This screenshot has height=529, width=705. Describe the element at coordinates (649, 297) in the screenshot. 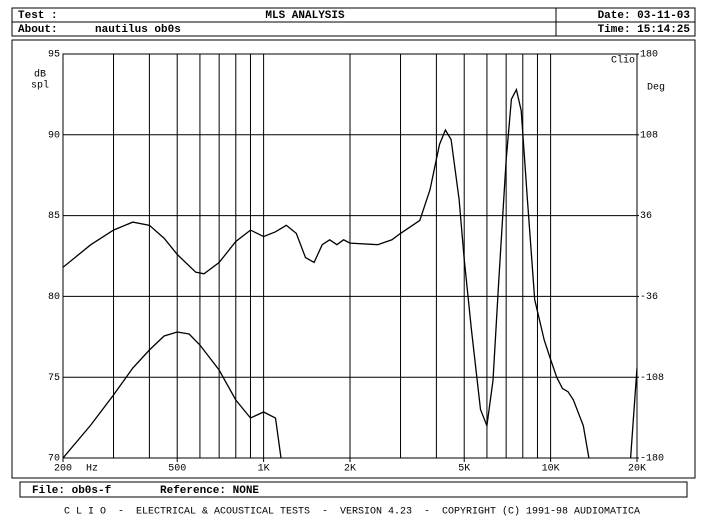

I see `y2-tick-label: -36` at that location.